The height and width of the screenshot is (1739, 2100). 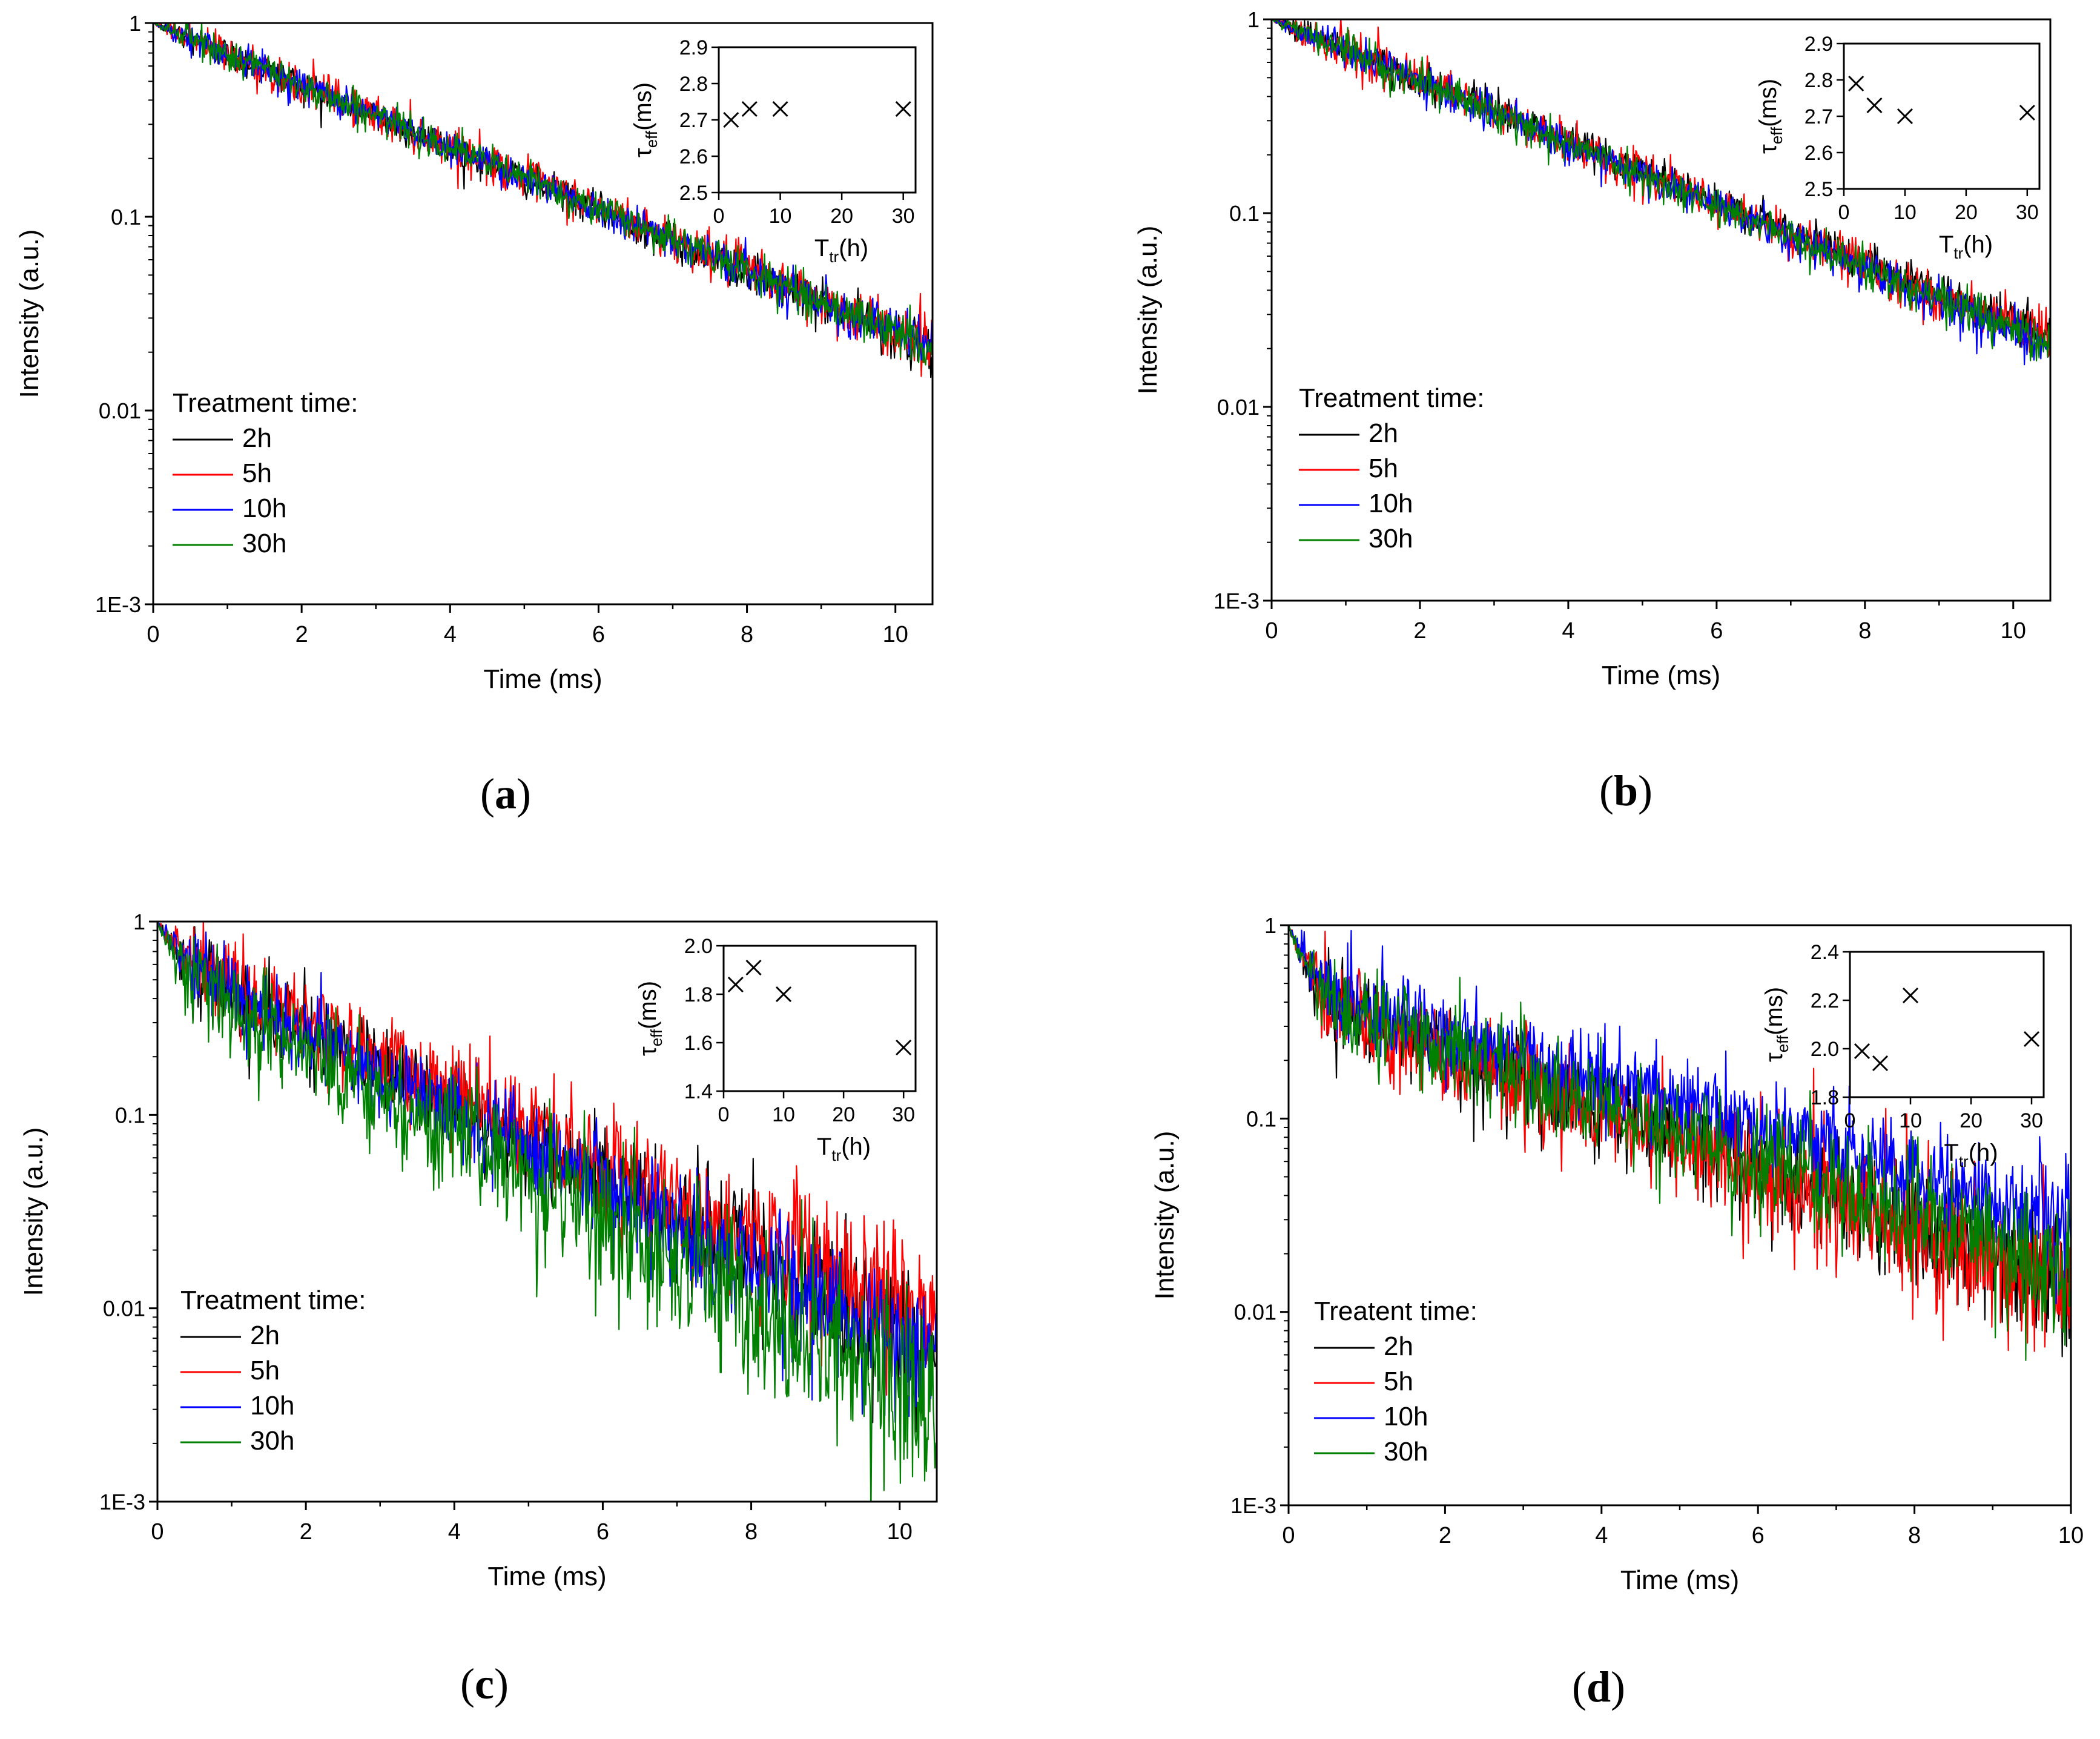 I want to click on inset-y-label-sub: eff, so click(x=651, y=139).